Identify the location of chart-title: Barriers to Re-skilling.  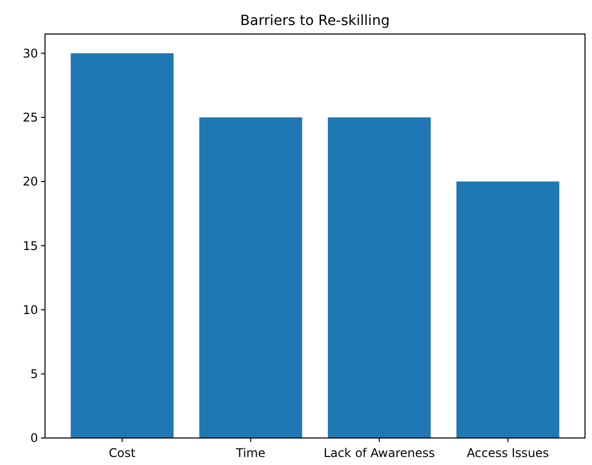
(315, 21).